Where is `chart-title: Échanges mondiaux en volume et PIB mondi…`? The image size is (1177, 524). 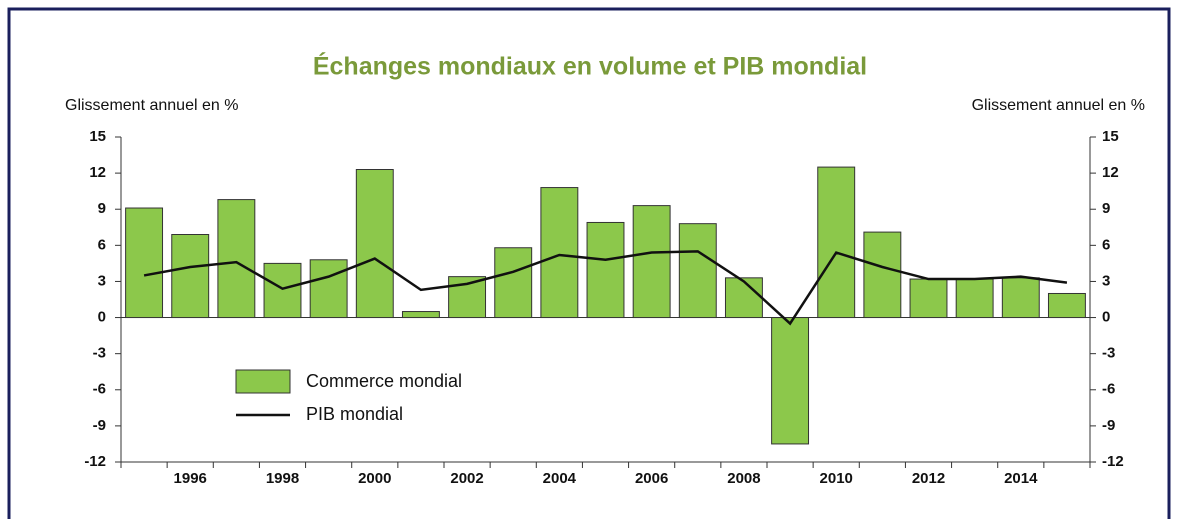 chart-title: Échanges mondiaux en volume et PIB mondi… is located at coordinates (590, 66).